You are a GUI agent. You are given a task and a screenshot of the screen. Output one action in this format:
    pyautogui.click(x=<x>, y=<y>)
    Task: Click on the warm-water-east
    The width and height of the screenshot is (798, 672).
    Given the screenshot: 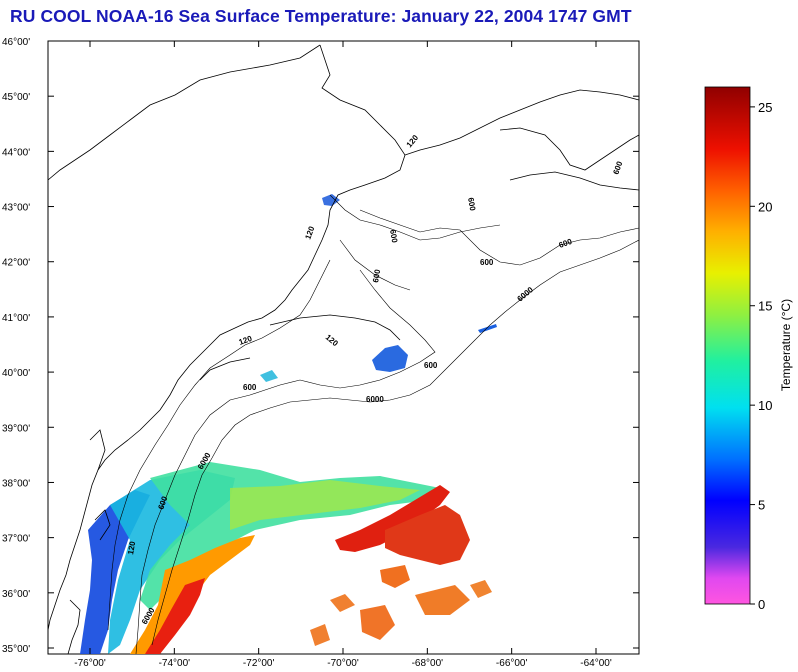 What is the action you would take?
    pyautogui.click(x=427, y=535)
    